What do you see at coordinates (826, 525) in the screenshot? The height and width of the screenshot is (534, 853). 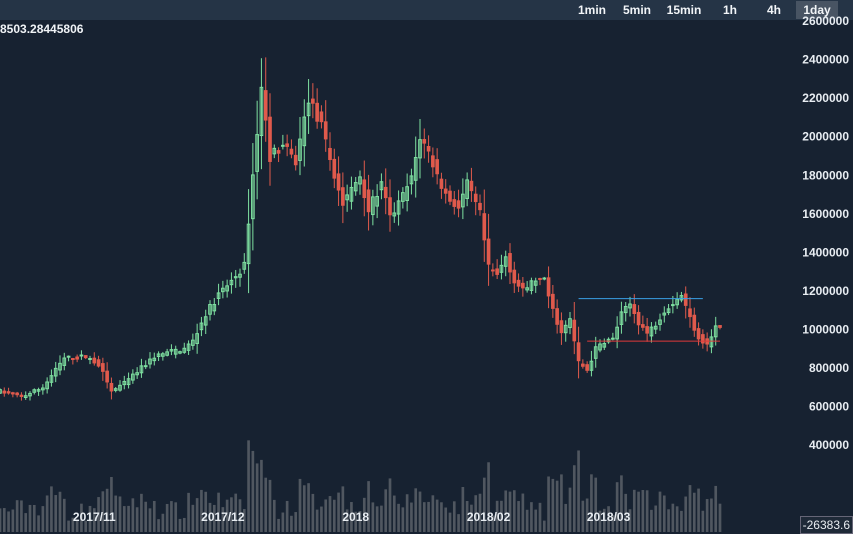 I see `last-value-box: -26383.6` at bounding box center [826, 525].